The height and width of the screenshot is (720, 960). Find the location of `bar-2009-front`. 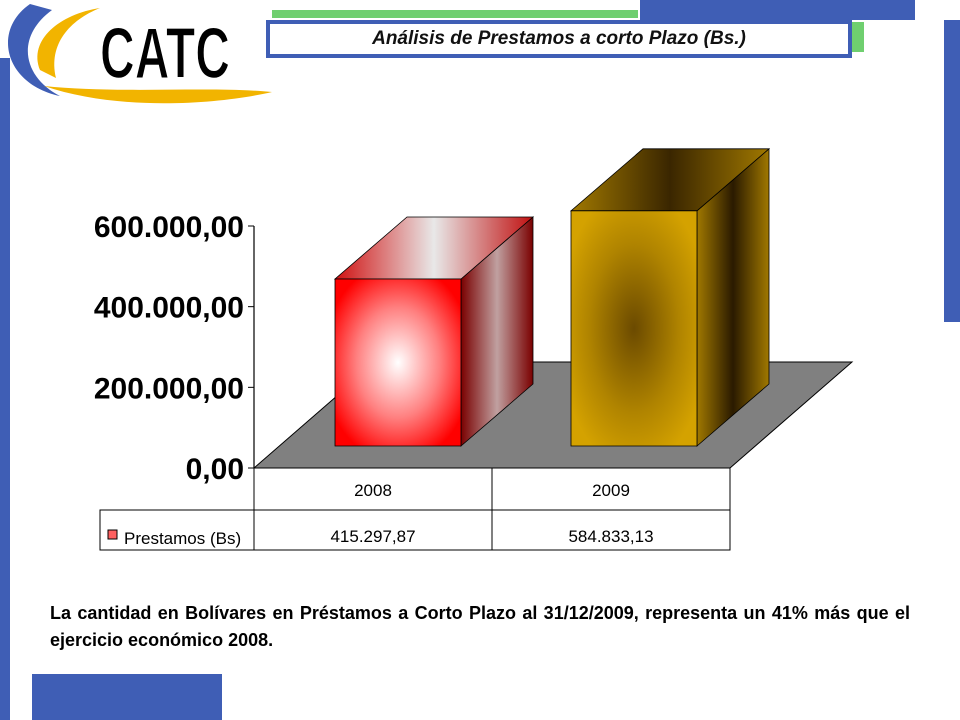

bar-2009-front is located at coordinates (634, 328).